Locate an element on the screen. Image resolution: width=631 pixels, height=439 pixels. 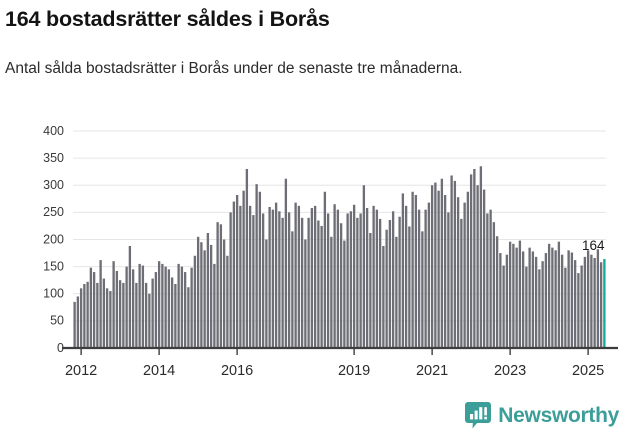
newsworthy-logo: Newsworthy is located at coordinates (542, 415).